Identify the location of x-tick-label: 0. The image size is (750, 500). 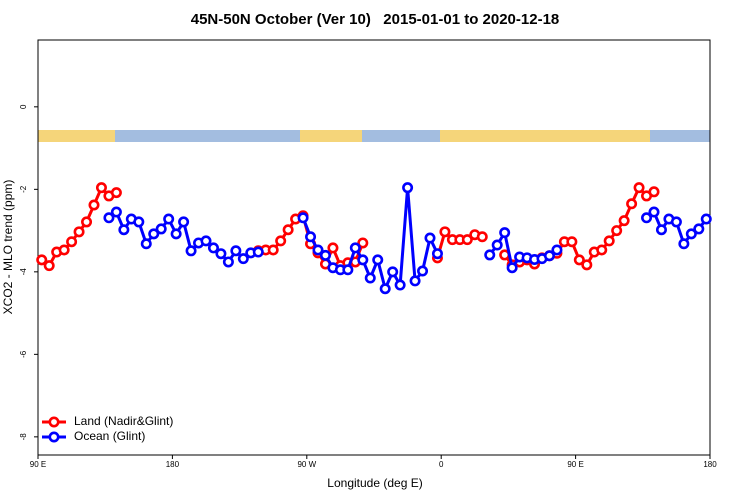
(441, 464).